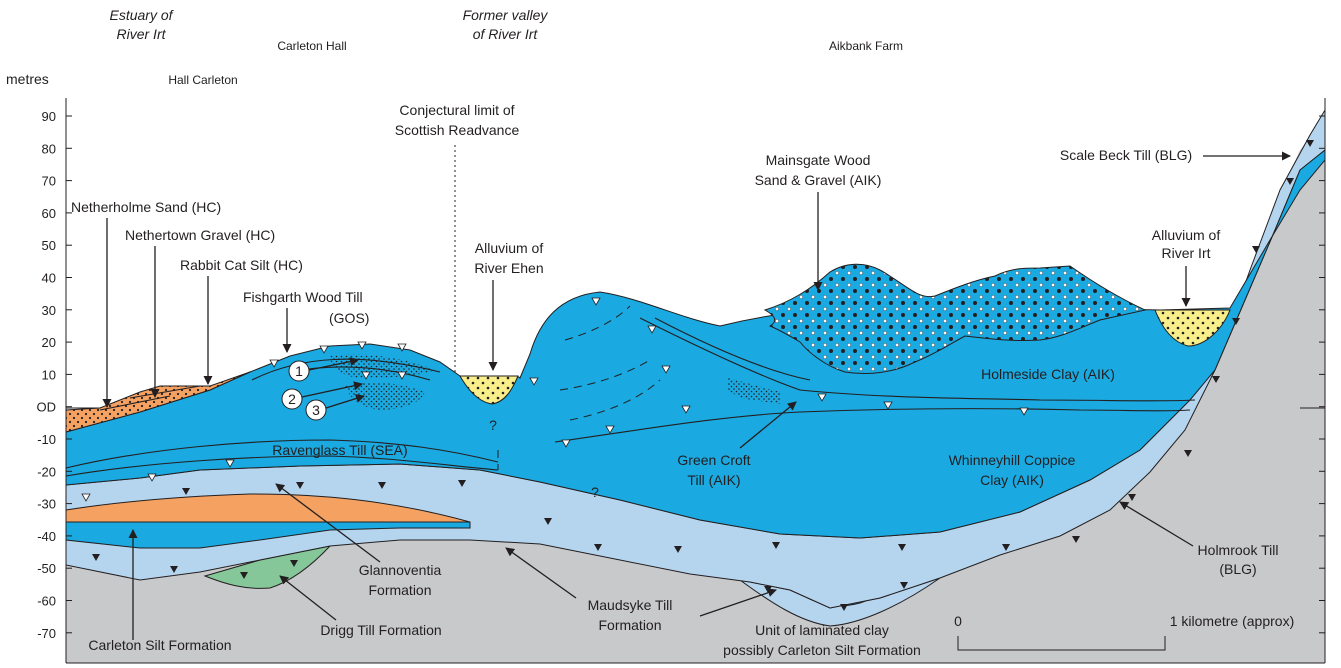 This screenshot has width=1341, height=668. I want to click on glannoventia-unit, so click(268, 508).